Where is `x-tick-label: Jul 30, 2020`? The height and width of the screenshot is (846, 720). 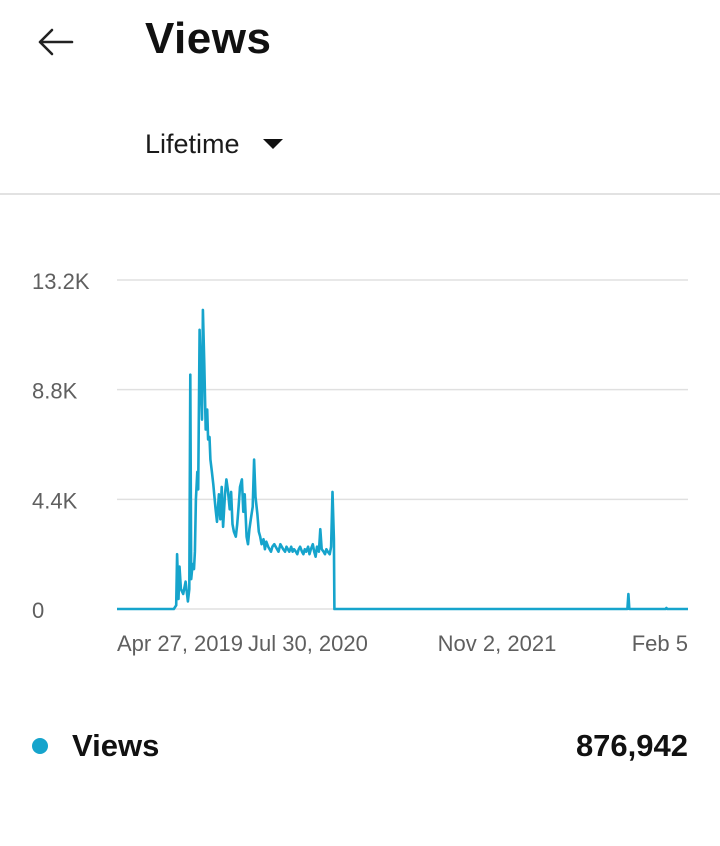 x-tick-label: Jul 30, 2020 is located at coordinates (308, 643).